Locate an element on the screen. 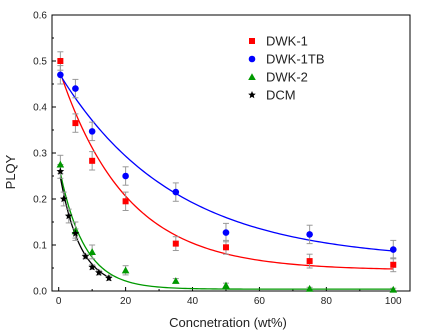 The width and height of the screenshot is (422, 334). legend-label: DWK-2 is located at coordinates (287, 77).